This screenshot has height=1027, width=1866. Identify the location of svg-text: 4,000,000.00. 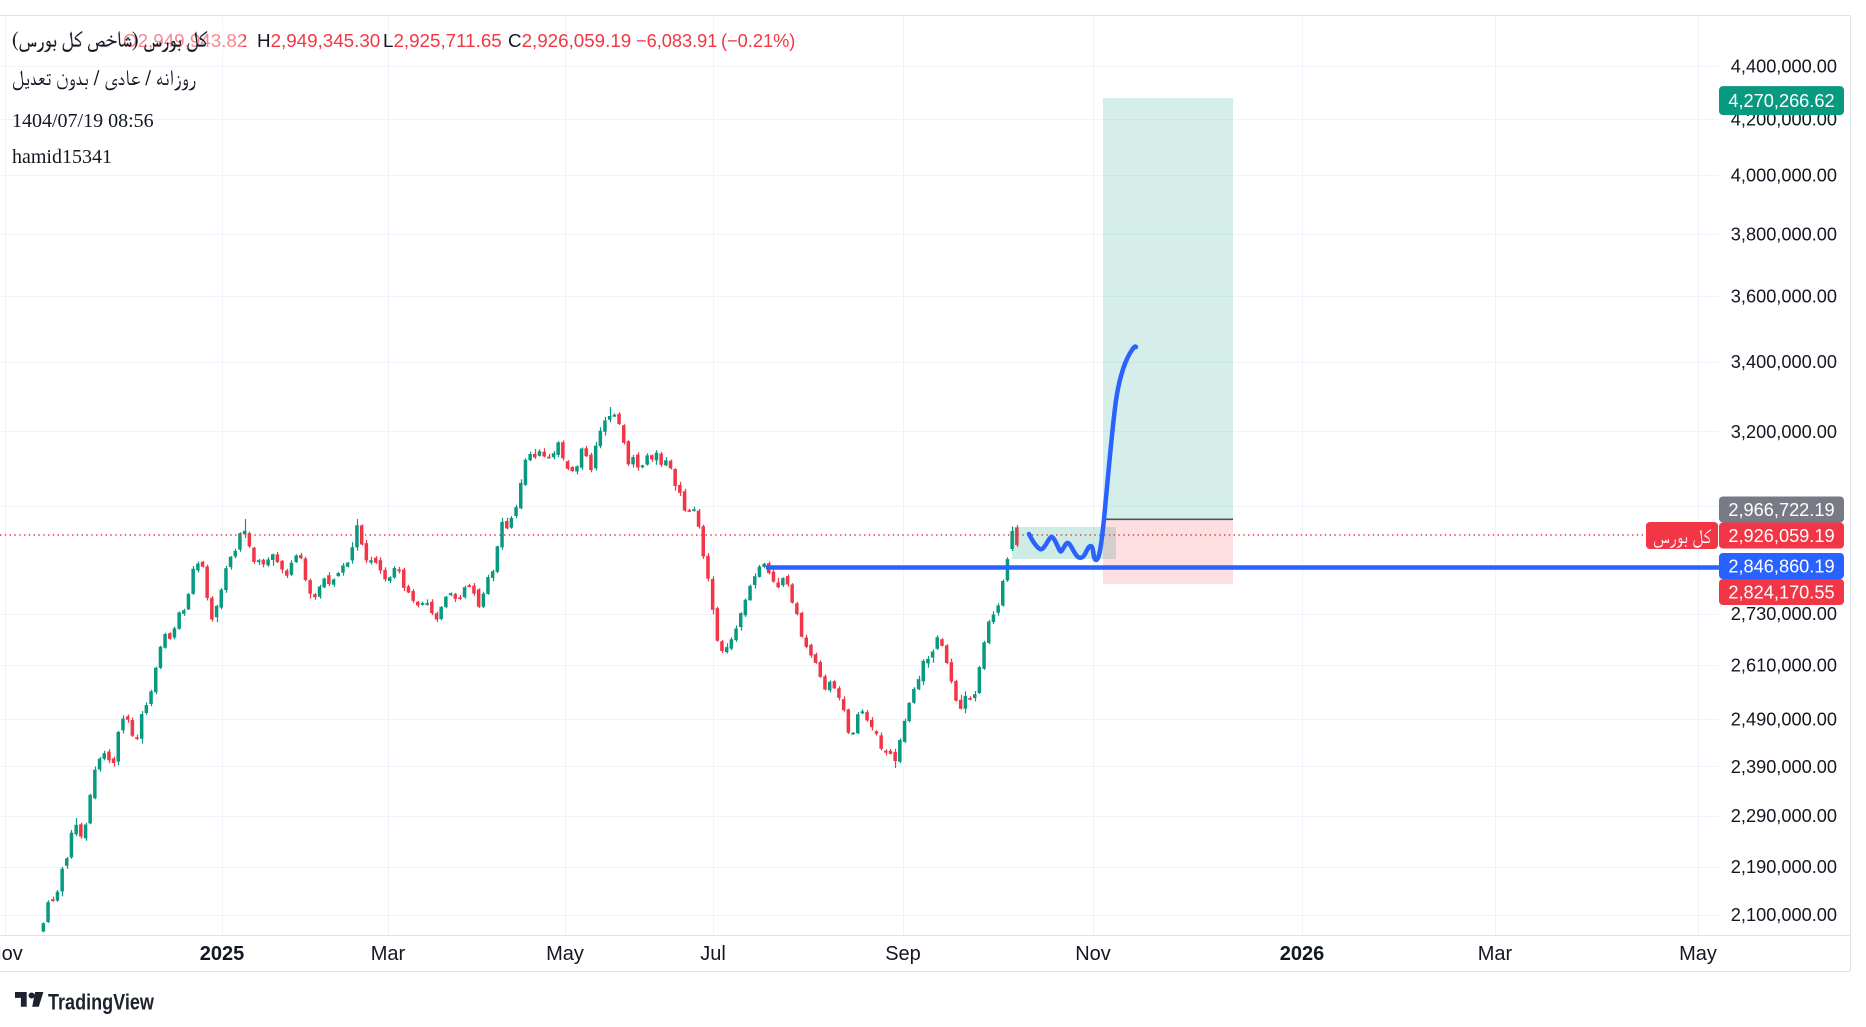
(1784, 176).